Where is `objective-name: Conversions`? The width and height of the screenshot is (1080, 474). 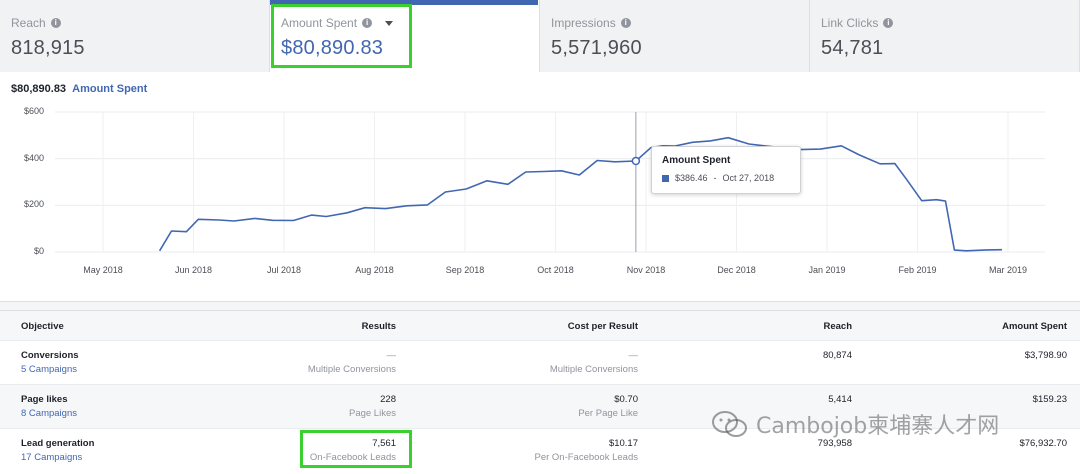 objective-name: Conversions is located at coordinates (50, 355).